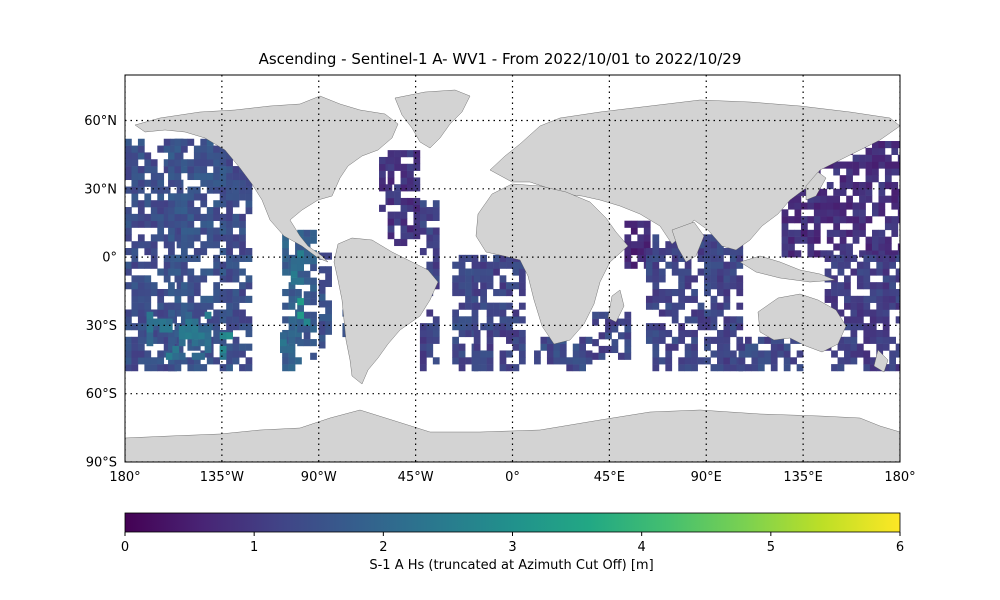 The image size is (1000, 600). Describe the element at coordinates (386, 311) in the screenshot. I see `land-south-america` at that location.